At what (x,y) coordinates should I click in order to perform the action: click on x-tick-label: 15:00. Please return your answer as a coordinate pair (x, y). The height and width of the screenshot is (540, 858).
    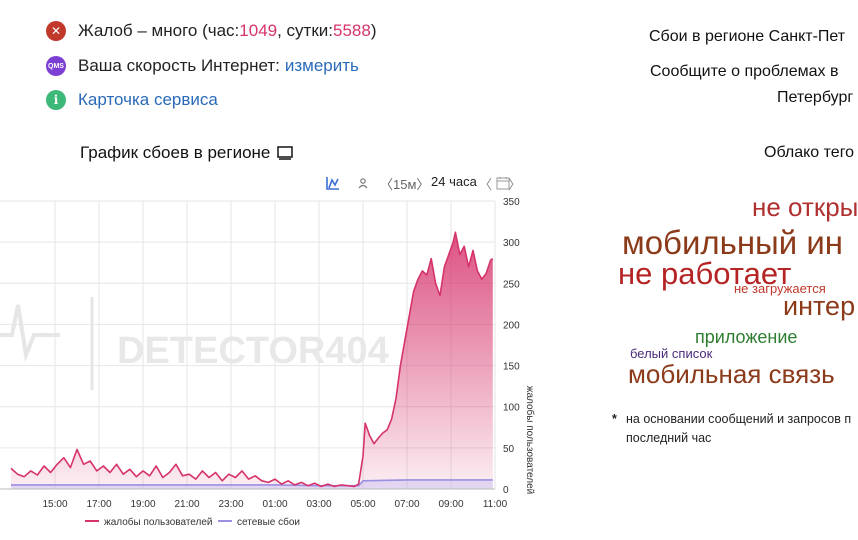
    Looking at the image, I should click on (54, 504).